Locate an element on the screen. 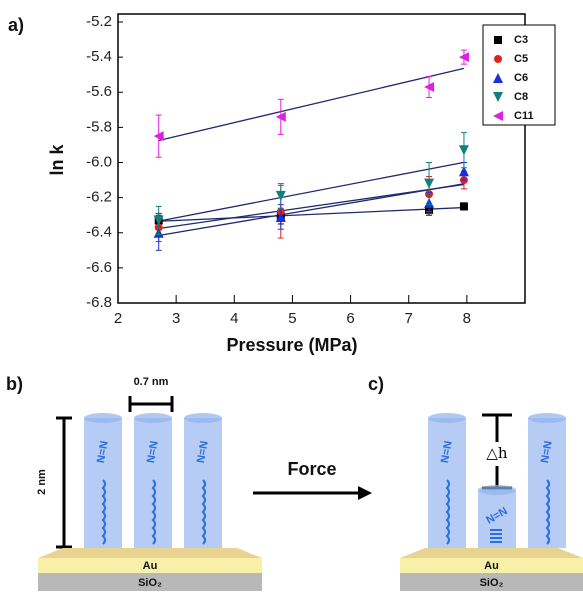 The image size is (583, 595). y-tick-label: -5.2 is located at coordinates (99, 21).